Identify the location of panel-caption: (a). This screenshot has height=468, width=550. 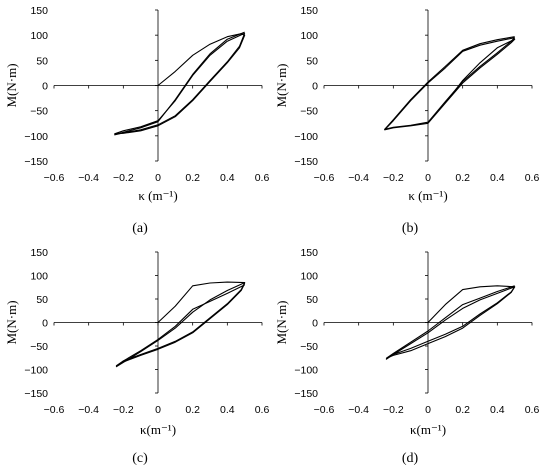
(140, 228).